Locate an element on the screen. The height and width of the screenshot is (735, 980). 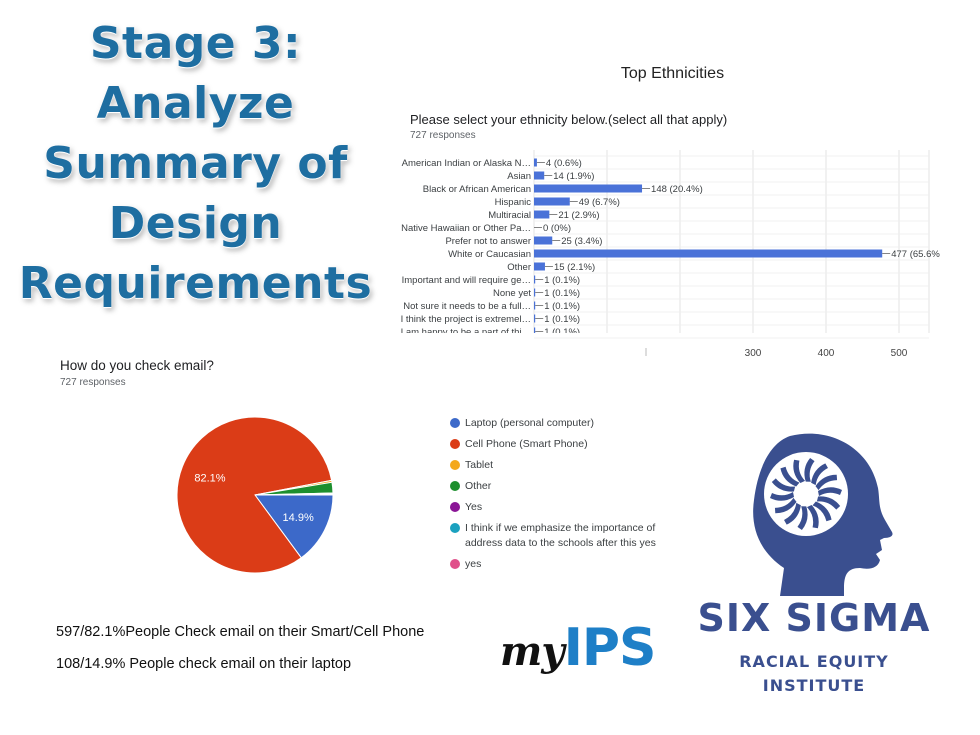
legend-item: Laptop (personal computer) is located at coordinates (555, 423).